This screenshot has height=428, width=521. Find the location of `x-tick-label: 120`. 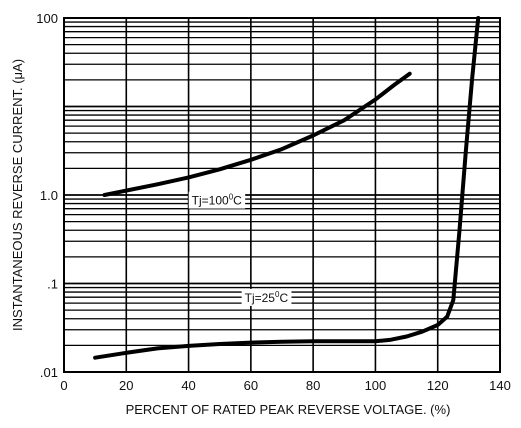

x-tick-label: 120 is located at coordinates (438, 385).